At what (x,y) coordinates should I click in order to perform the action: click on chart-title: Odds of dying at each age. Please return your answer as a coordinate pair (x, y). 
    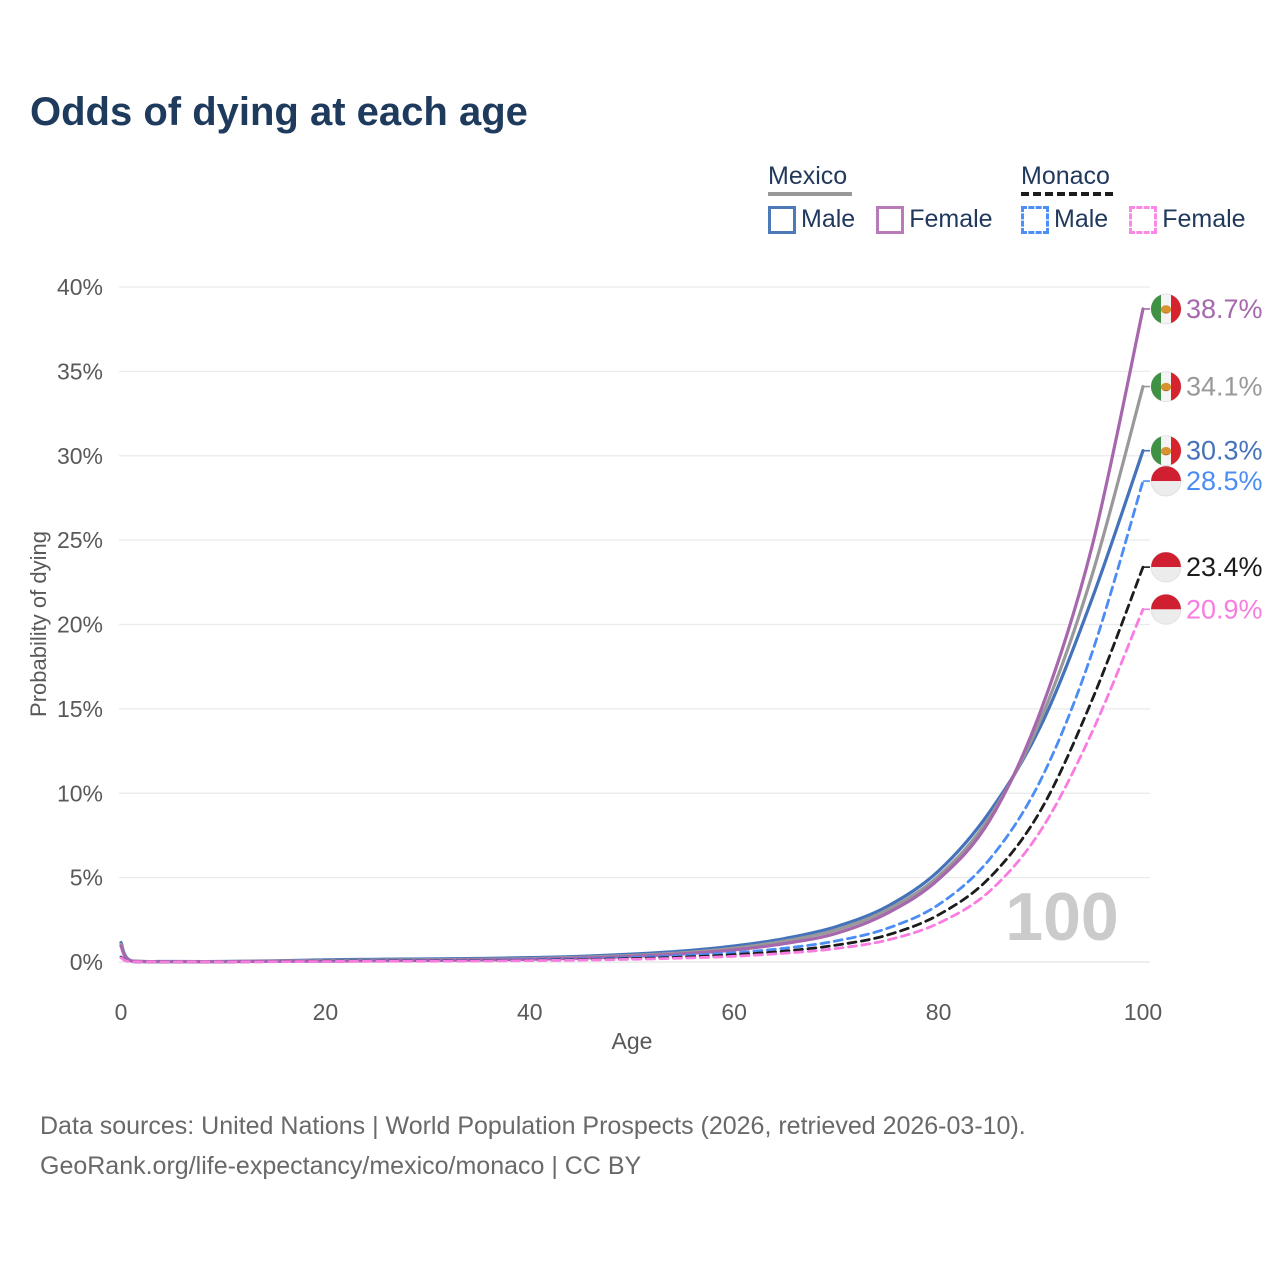
    Looking at the image, I should click on (279, 112).